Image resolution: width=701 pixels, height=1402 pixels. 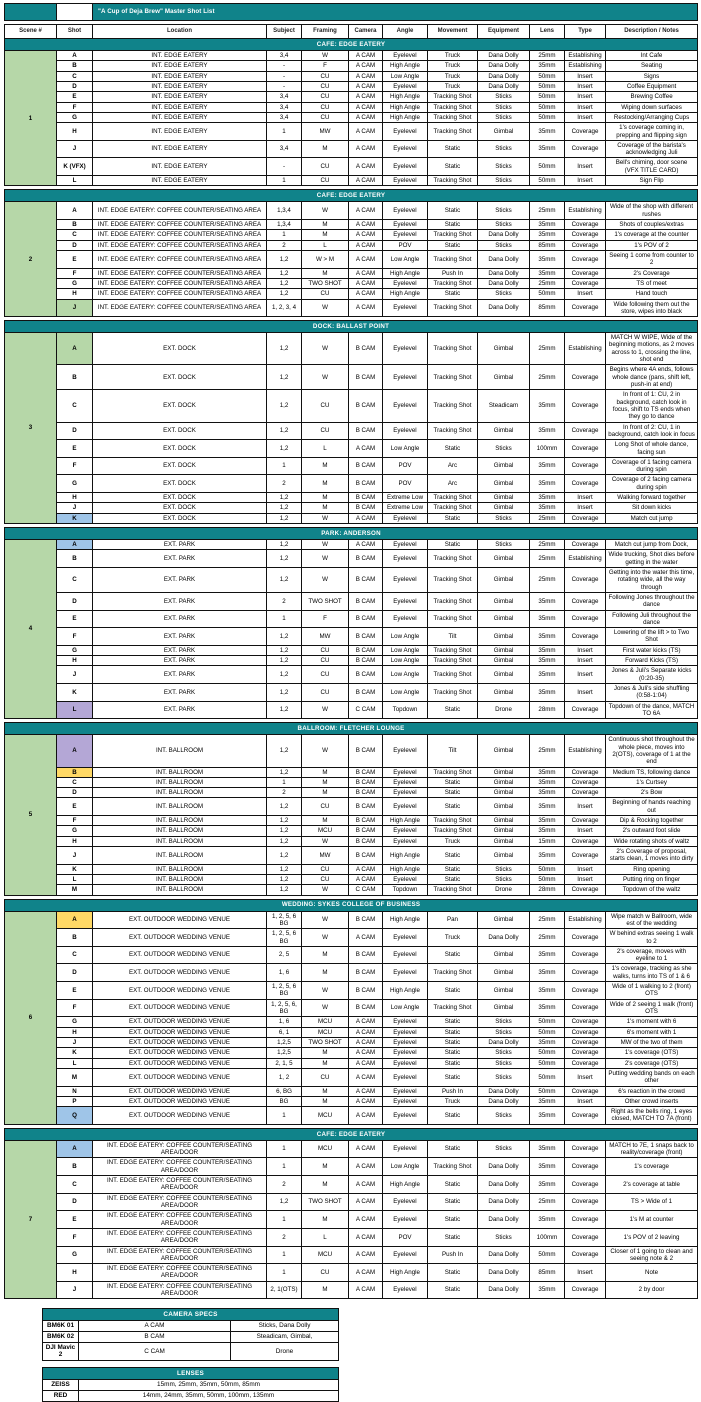 What do you see at coordinates (284, 210) in the screenshot?
I see `subject-cell: 1,3,4` at bounding box center [284, 210].